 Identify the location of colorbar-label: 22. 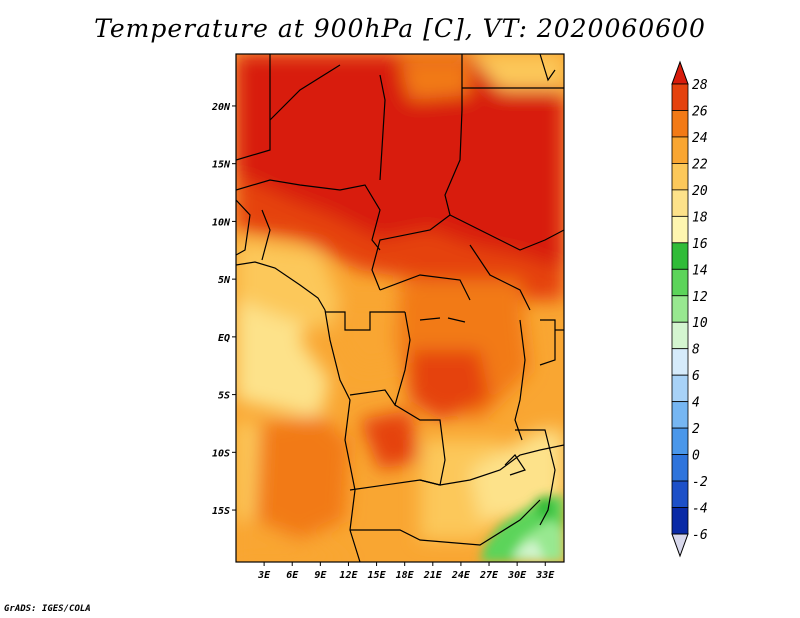
(700, 164).